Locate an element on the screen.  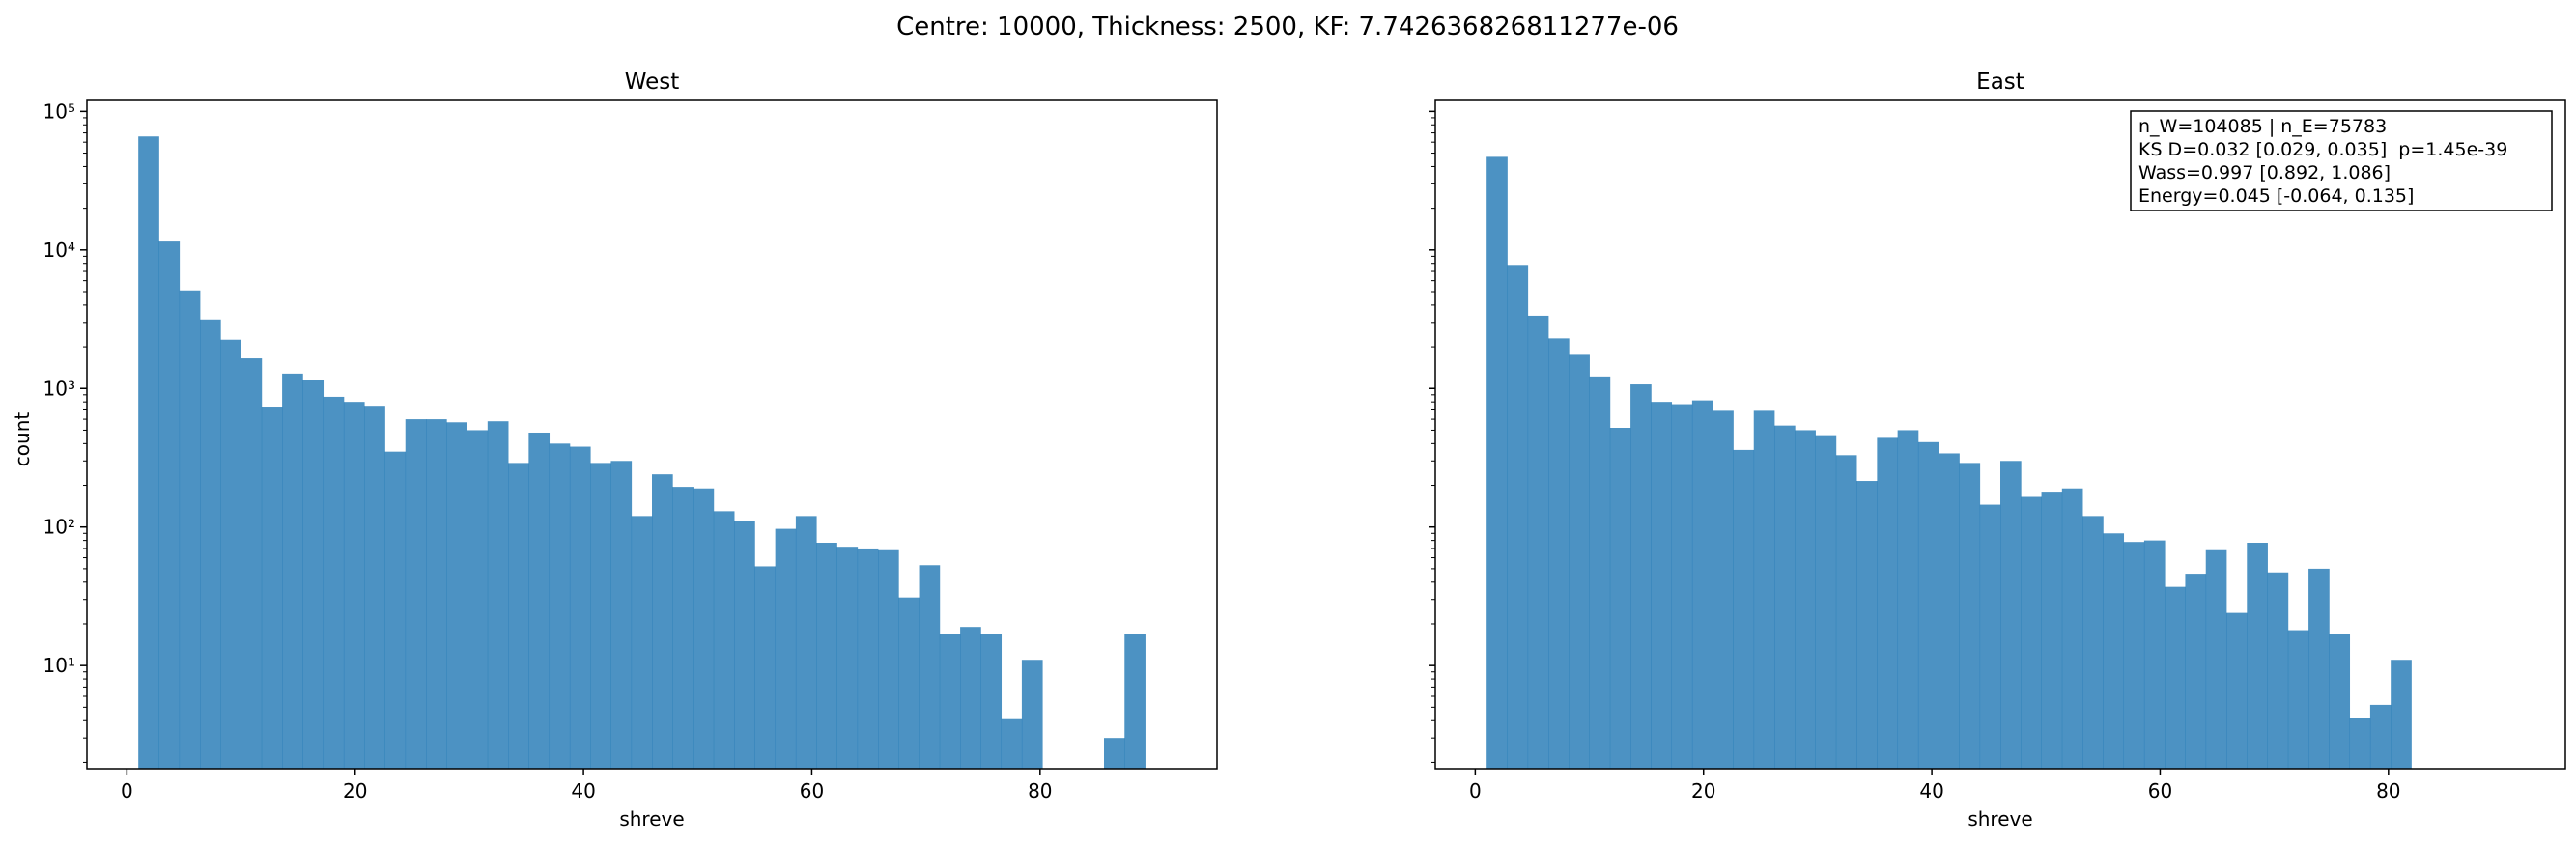
east-x-tick-label: 60 is located at coordinates (2160, 791).